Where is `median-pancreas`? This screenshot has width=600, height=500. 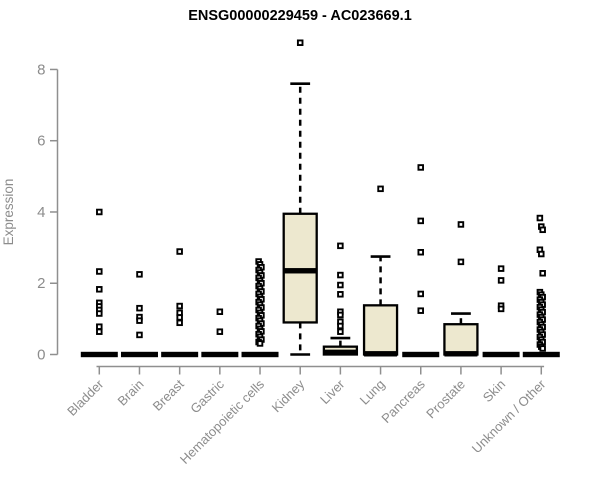 median-pancreas is located at coordinates (421, 354).